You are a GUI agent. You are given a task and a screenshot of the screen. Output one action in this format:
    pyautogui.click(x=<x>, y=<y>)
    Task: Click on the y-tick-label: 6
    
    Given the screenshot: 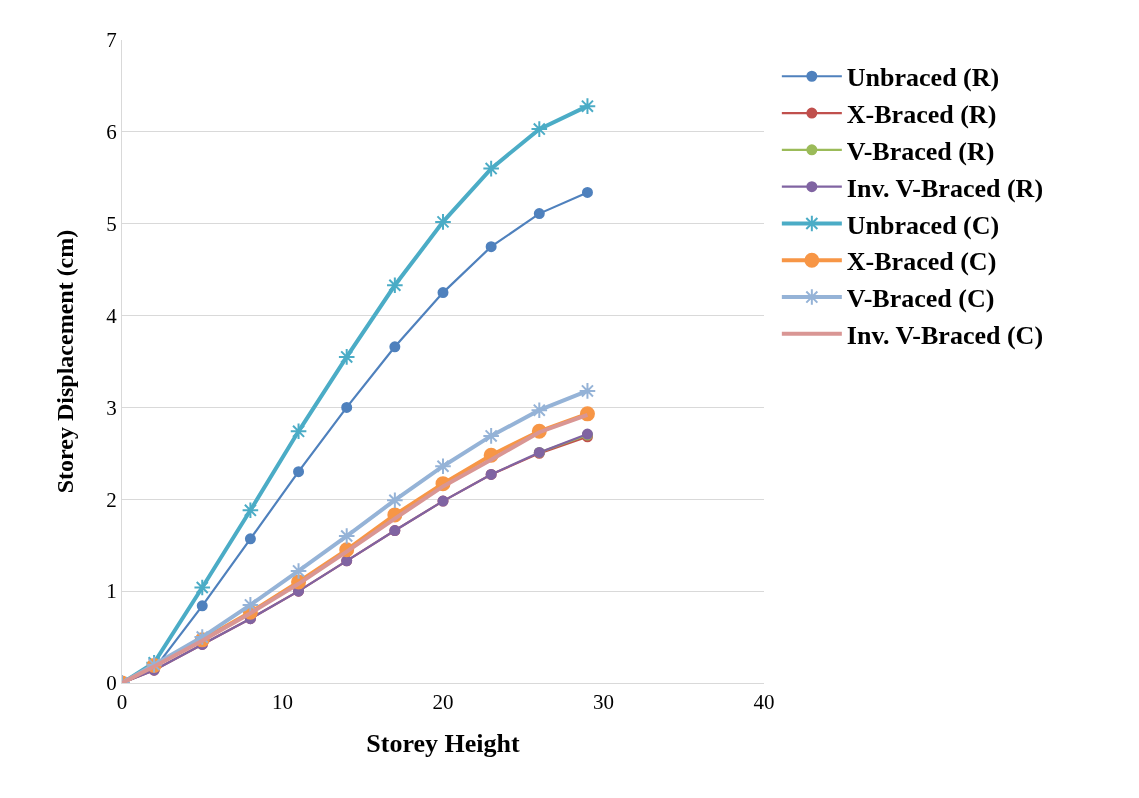 What is the action you would take?
    pyautogui.click(x=111, y=132)
    